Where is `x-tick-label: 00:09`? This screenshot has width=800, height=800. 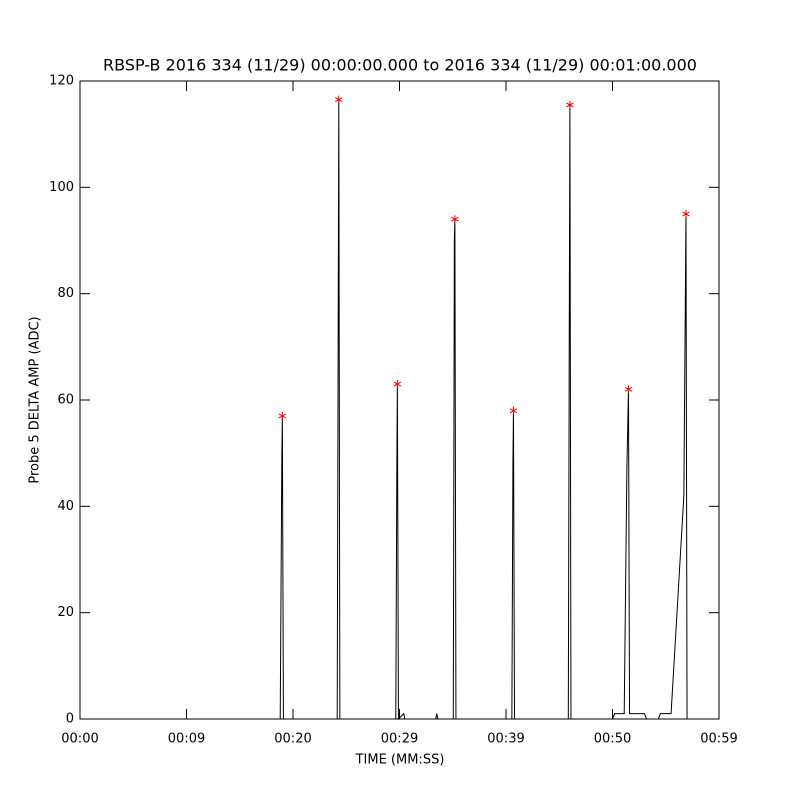
x-tick-label: 00:09 is located at coordinates (186, 739).